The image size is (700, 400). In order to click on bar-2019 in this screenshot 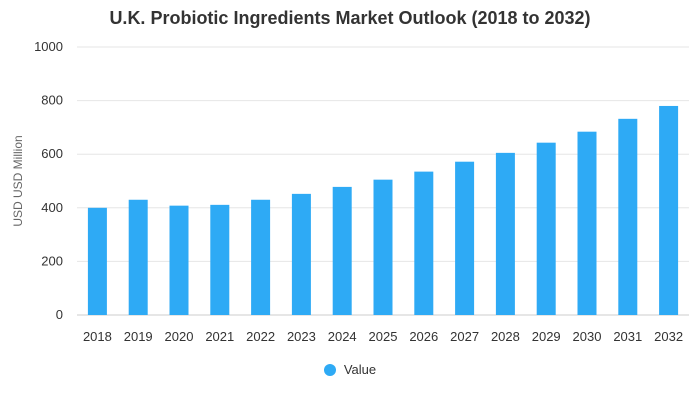, I will do `click(138, 257)`.